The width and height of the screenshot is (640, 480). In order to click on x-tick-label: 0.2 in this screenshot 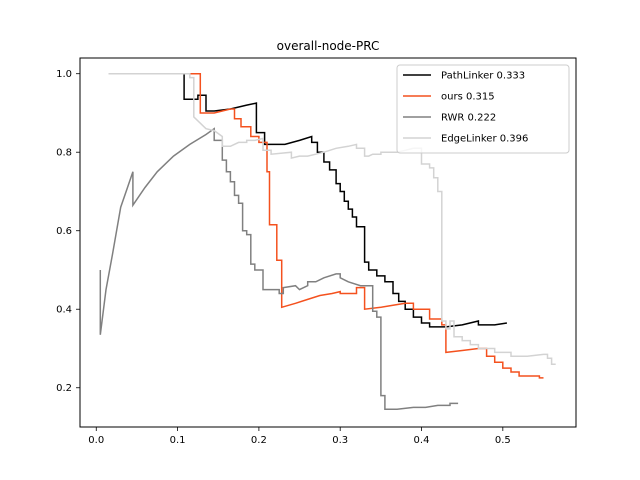, I will do `click(259, 440)`.